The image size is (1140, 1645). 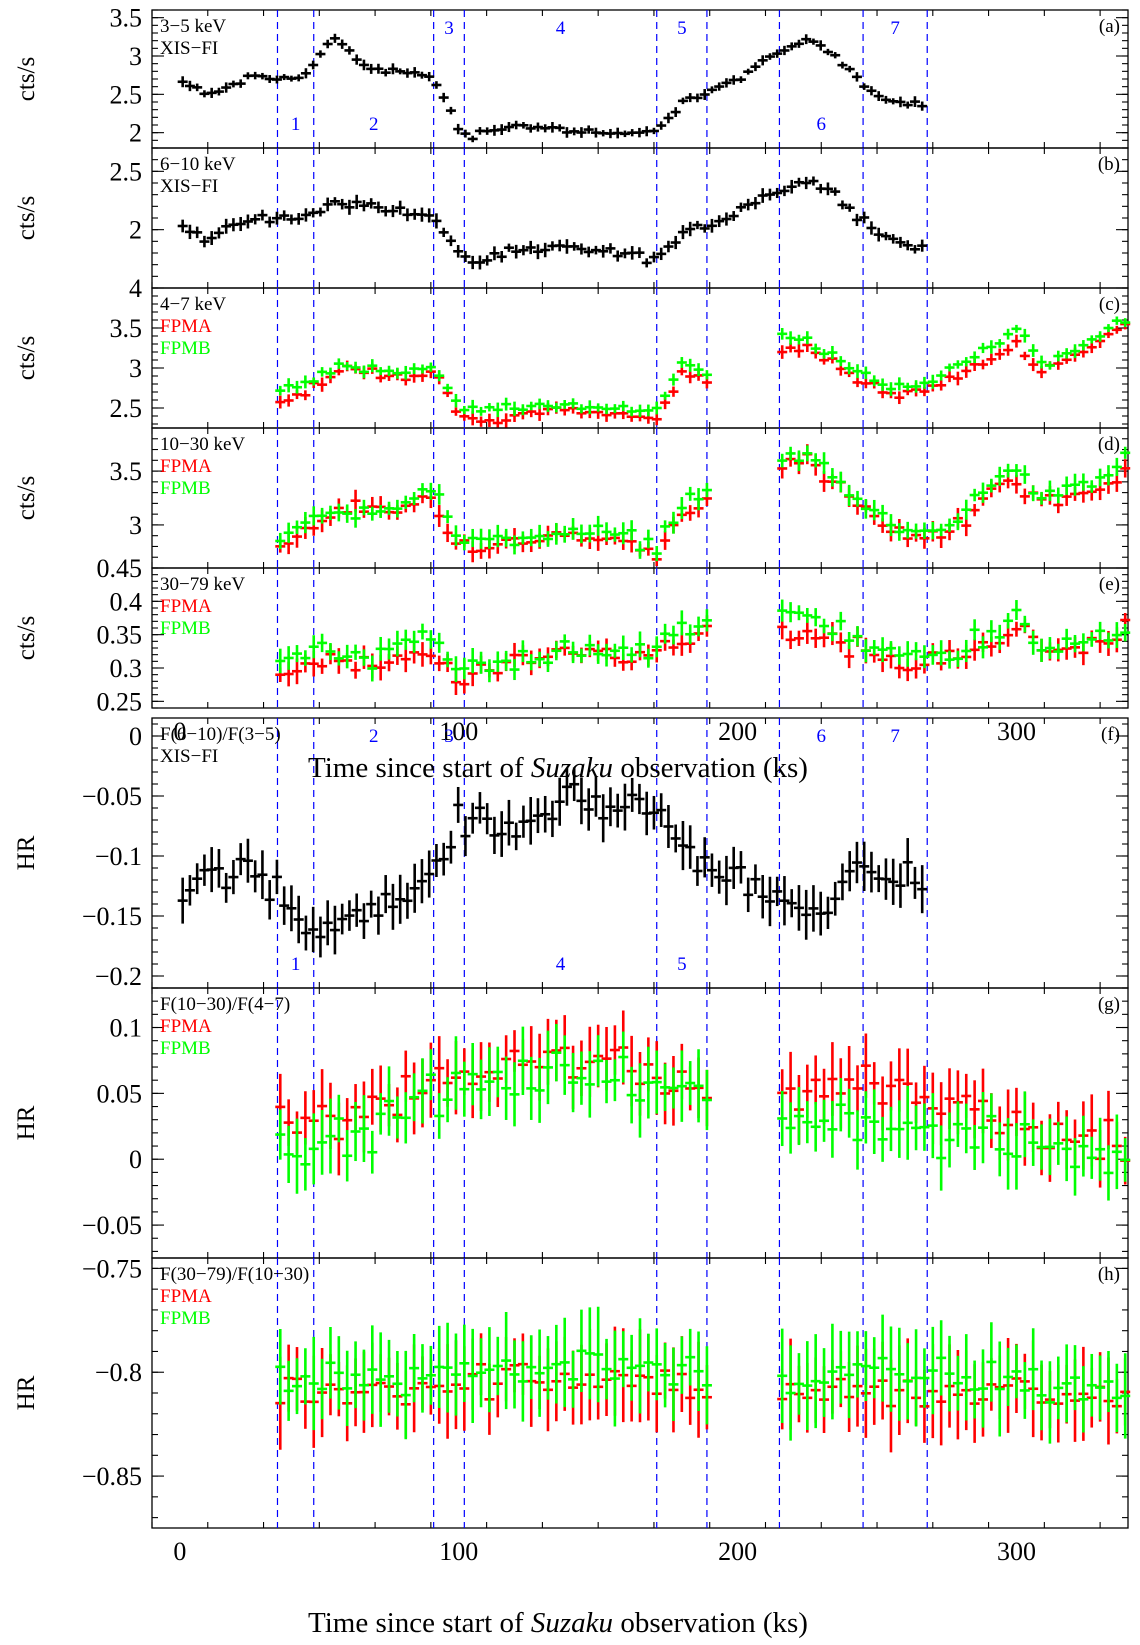 What do you see at coordinates (126, 408) in the screenshot?
I see `y-tick-label: 2.5` at bounding box center [126, 408].